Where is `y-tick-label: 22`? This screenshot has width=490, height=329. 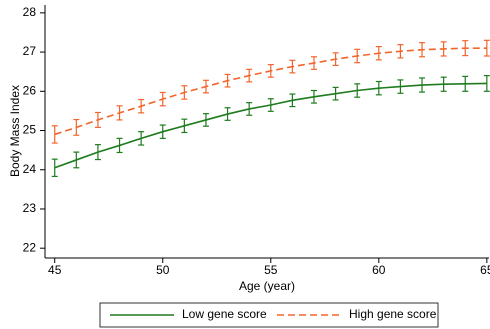
y-tick-label: 22 is located at coordinates (30, 247).